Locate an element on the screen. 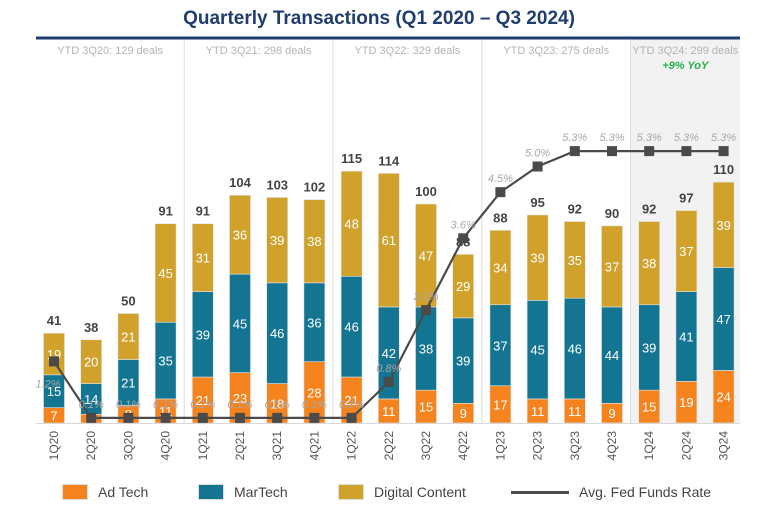  x-tick-label: 3Q24 is located at coordinates (724, 446).